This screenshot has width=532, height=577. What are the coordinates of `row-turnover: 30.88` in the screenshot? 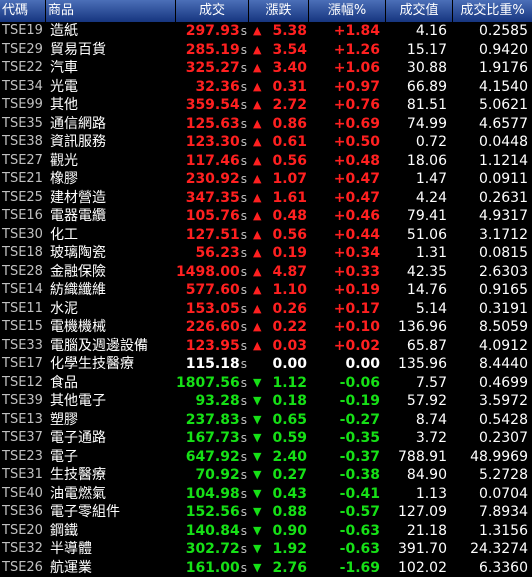 It's located at (419, 68).